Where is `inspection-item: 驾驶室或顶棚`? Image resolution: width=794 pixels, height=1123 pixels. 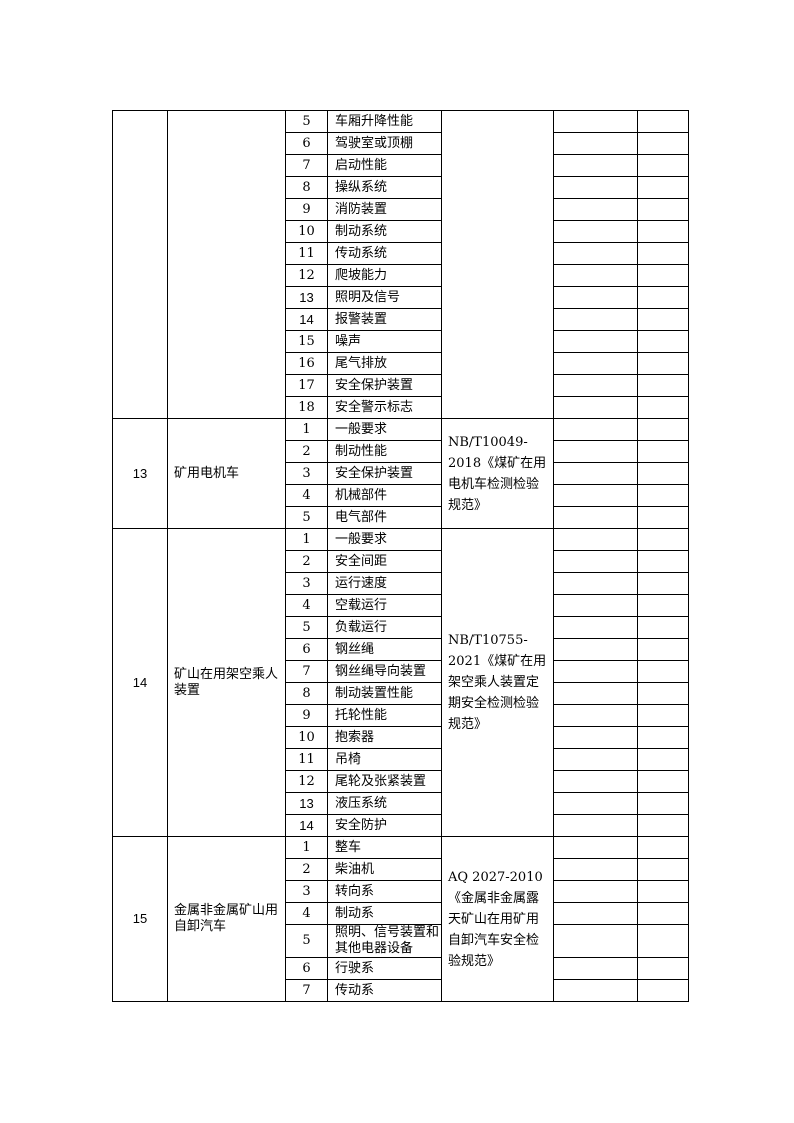 inspection-item: 驾驶室或顶棚 is located at coordinates (384, 143).